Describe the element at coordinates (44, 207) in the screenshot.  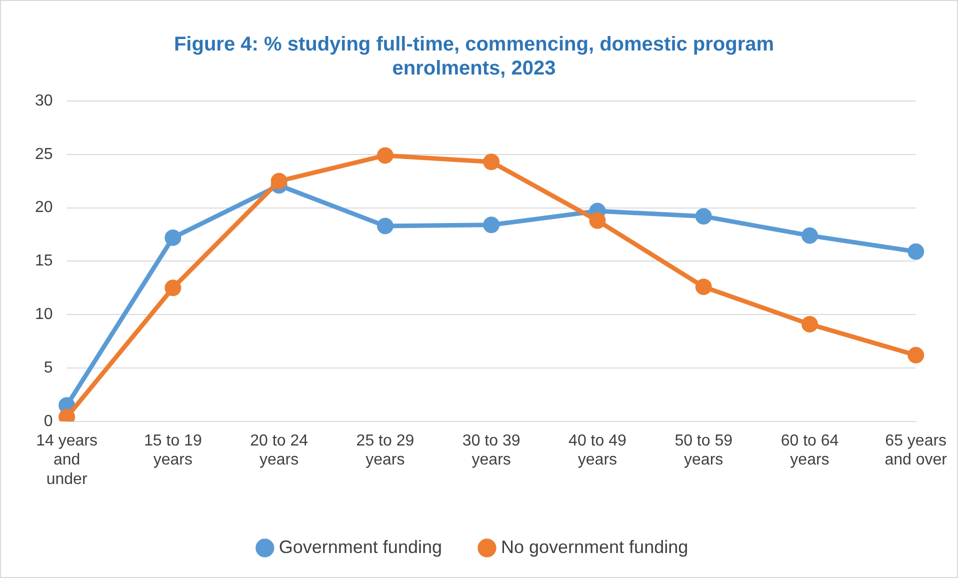
I see `y-tick-label: 20` at that location.